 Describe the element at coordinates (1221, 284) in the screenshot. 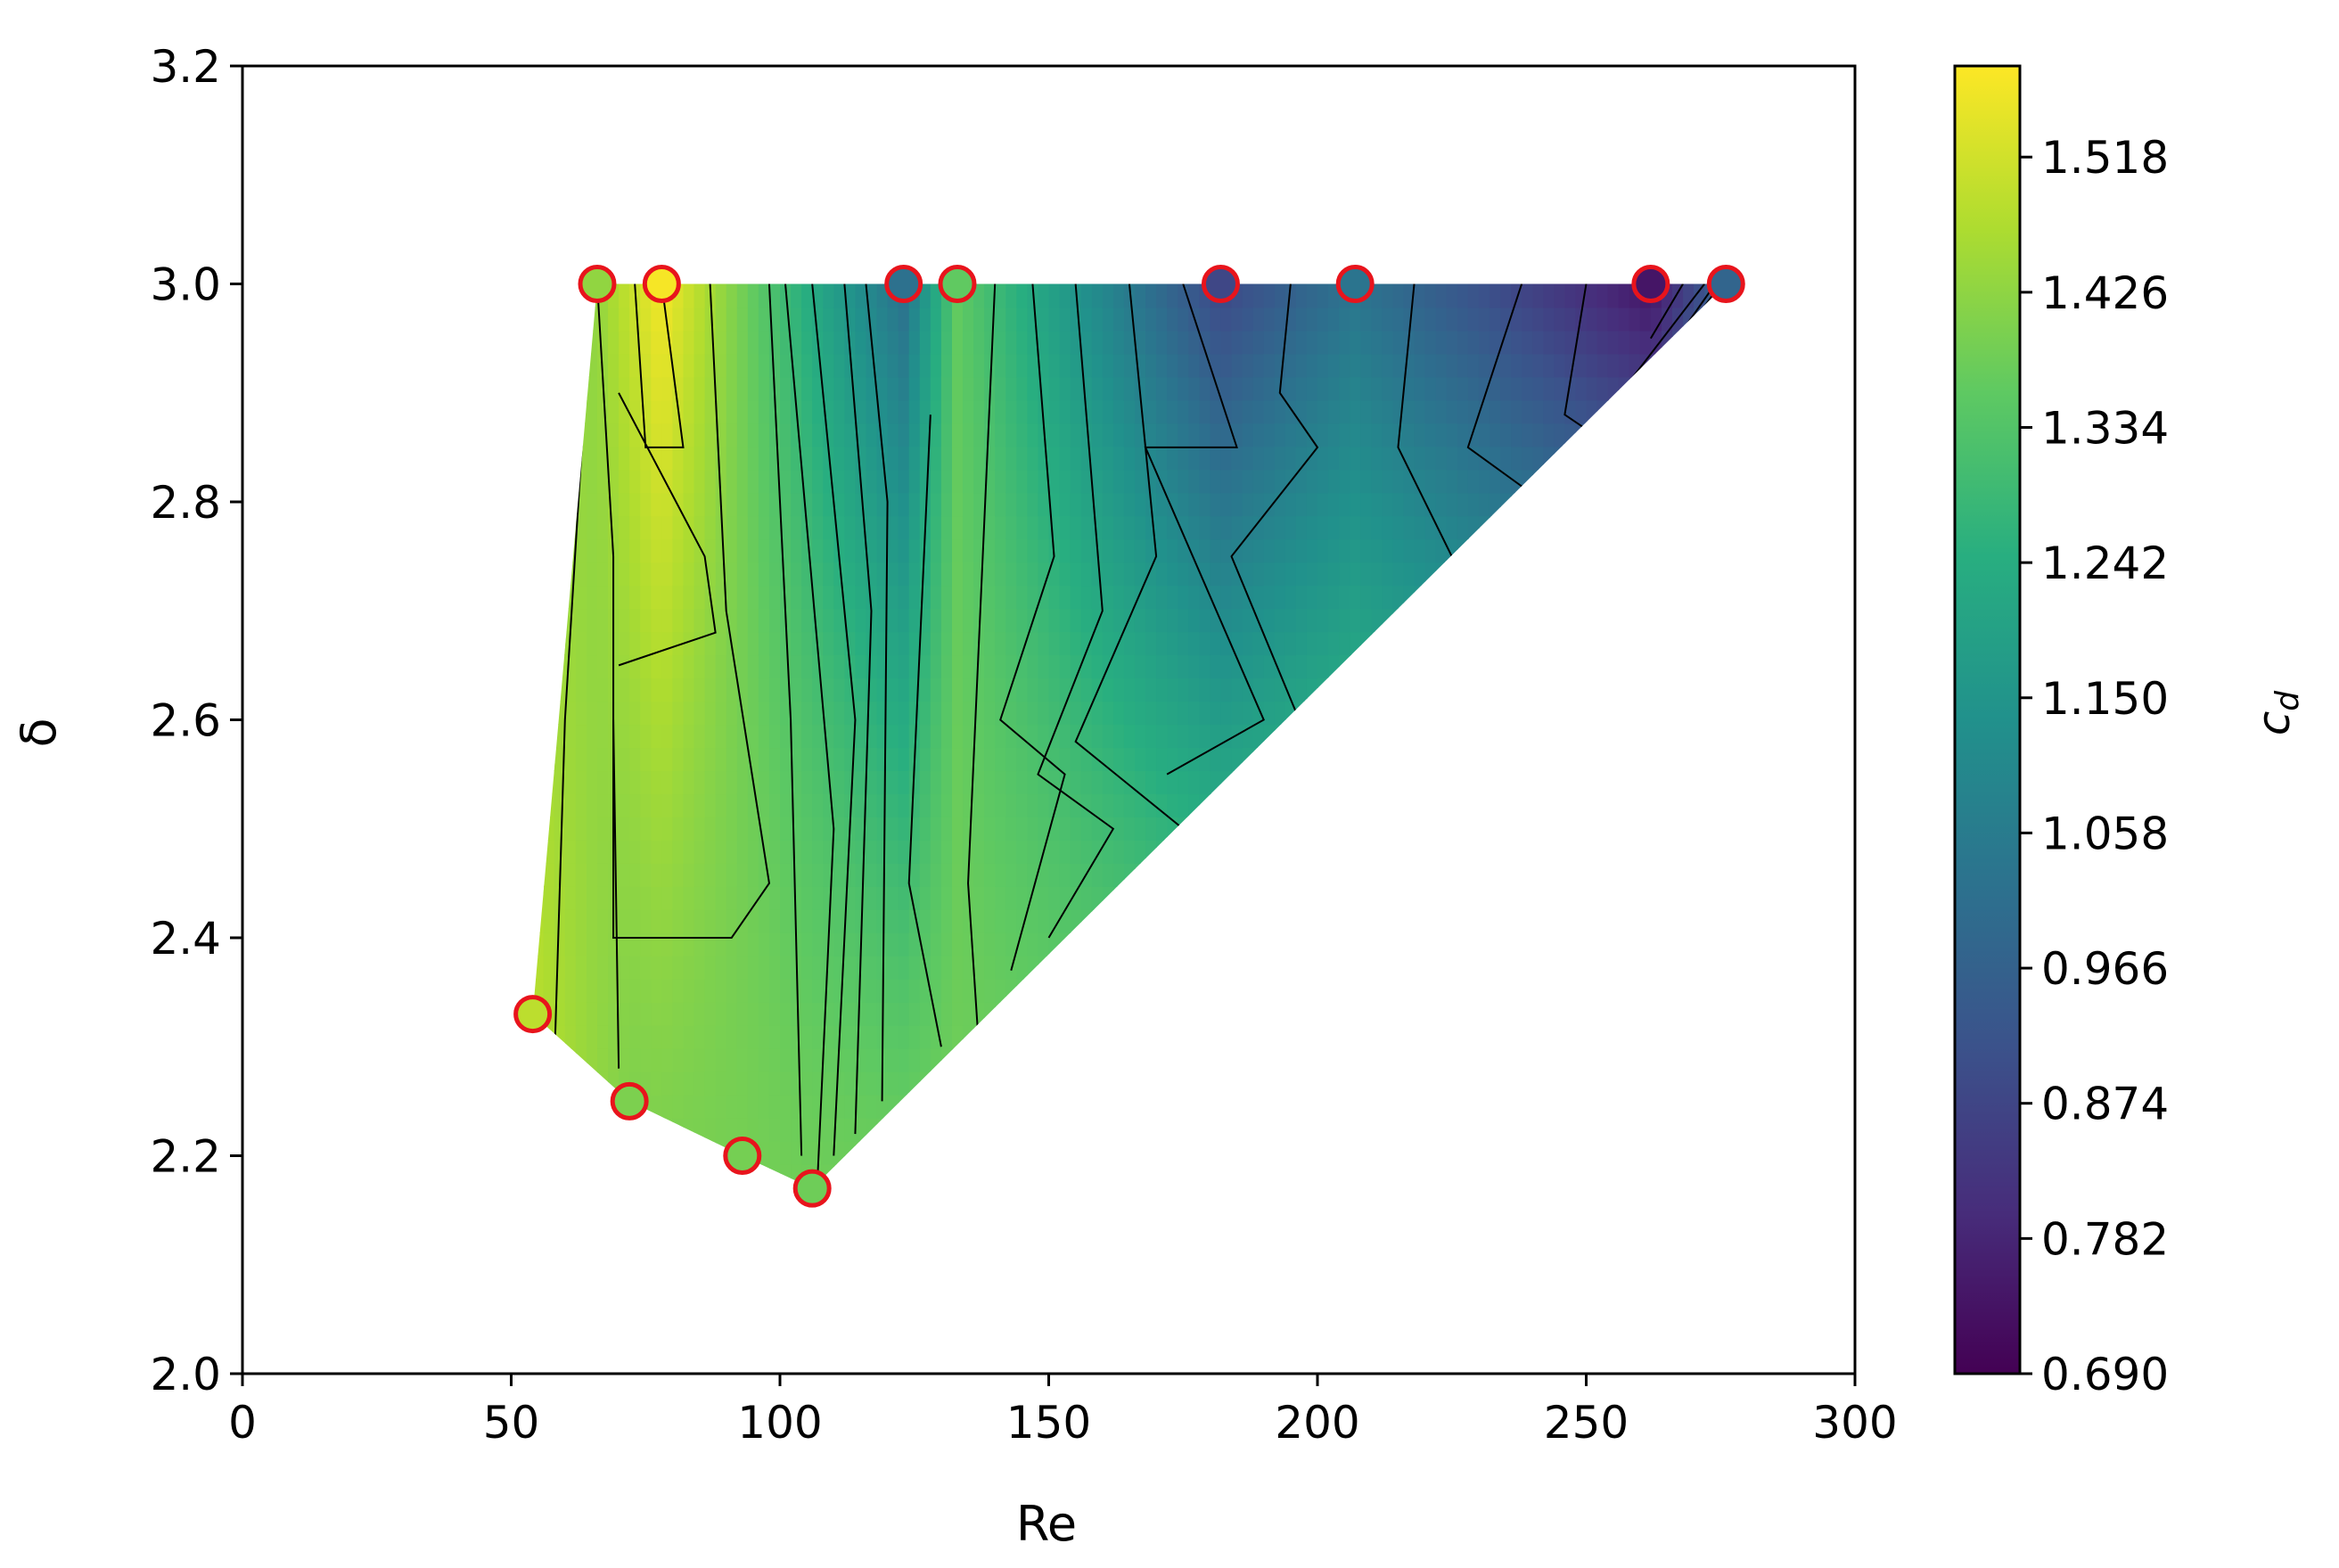

I see `data-point-marker` at that location.